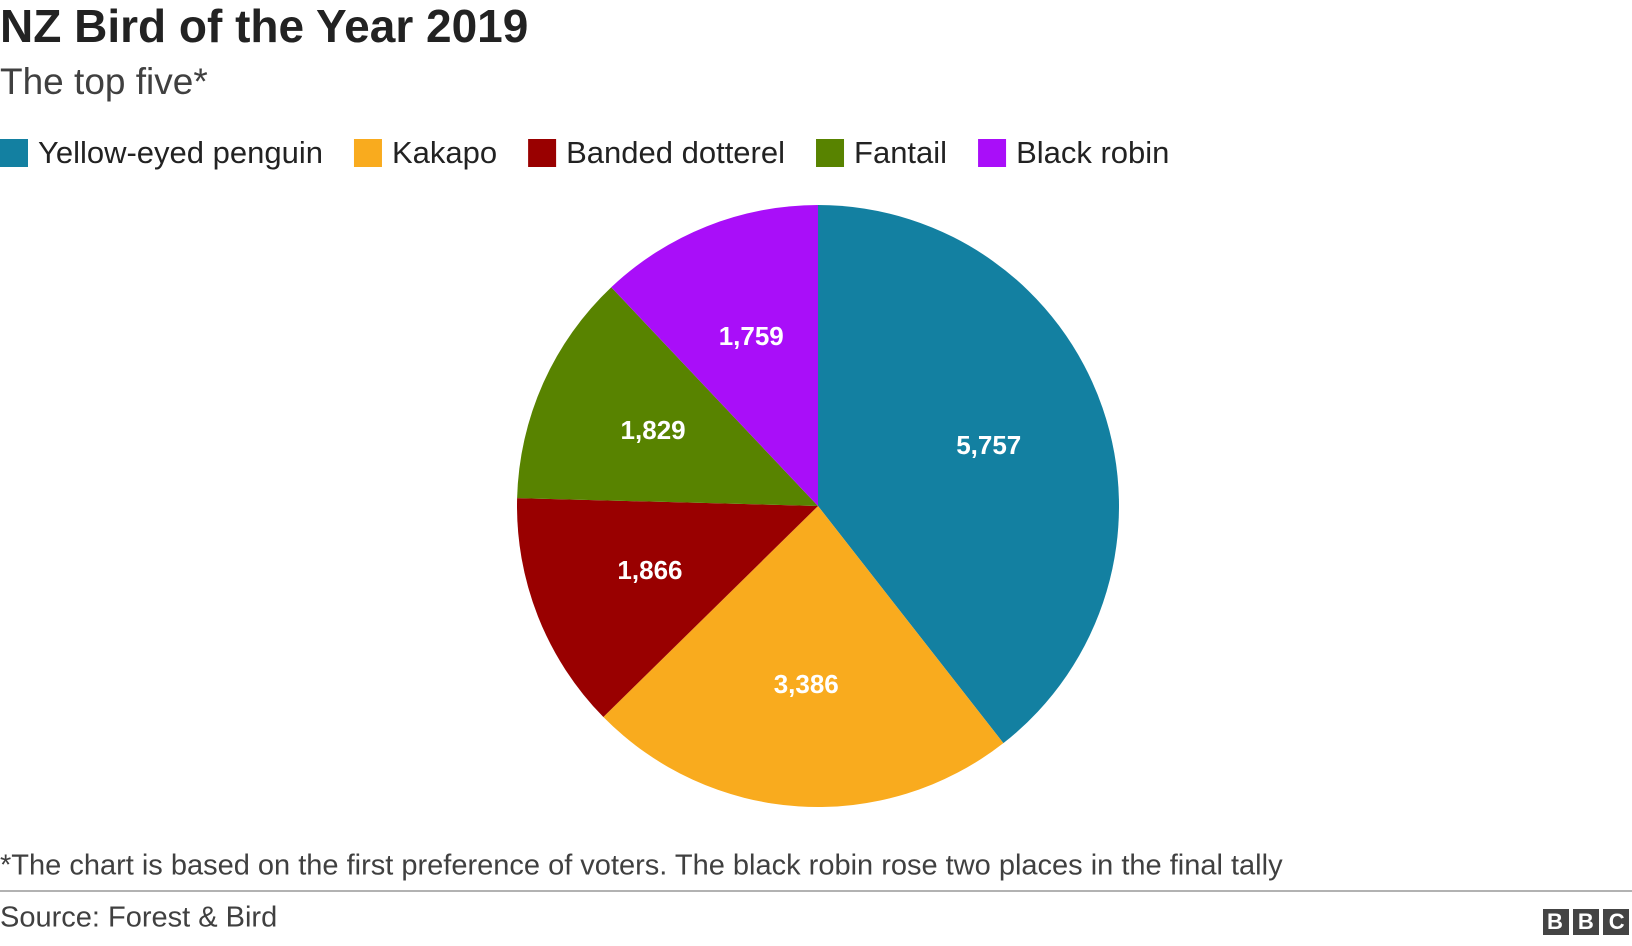  I want to click on value-label: 1,829, so click(653, 430).